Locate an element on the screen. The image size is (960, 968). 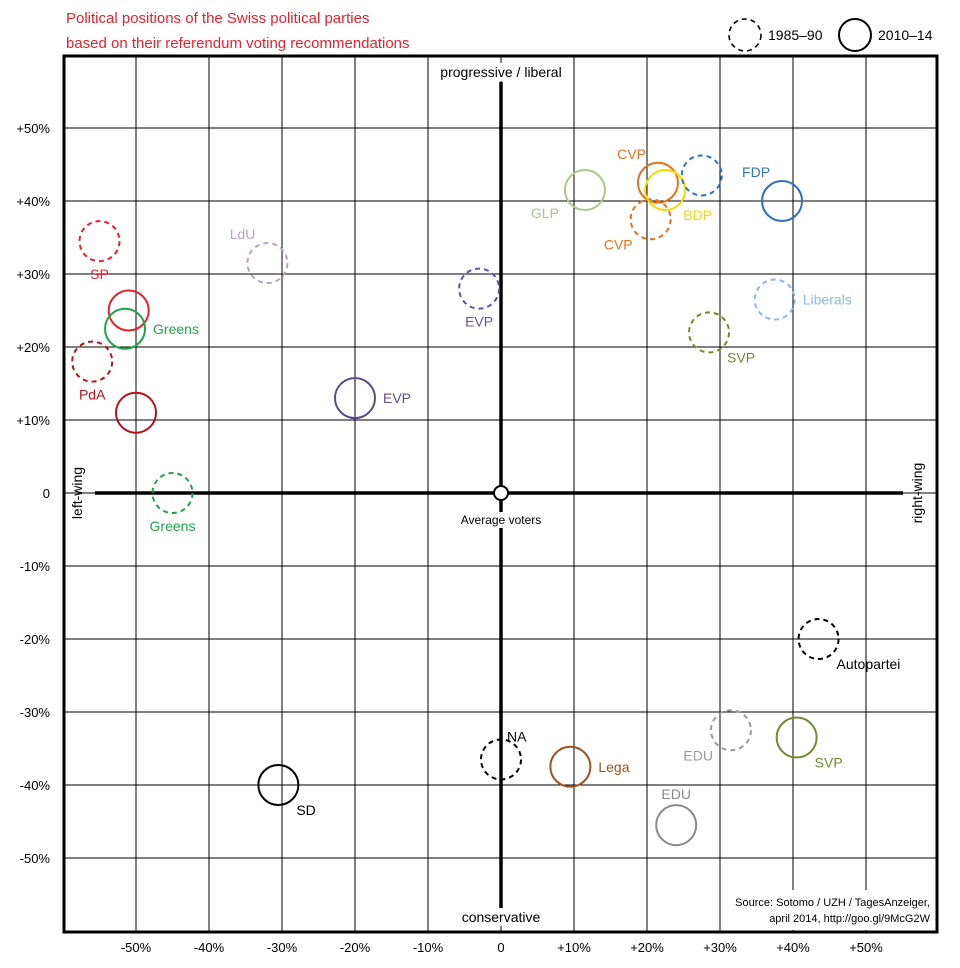
x-tick-label: +10% is located at coordinates (574, 947).